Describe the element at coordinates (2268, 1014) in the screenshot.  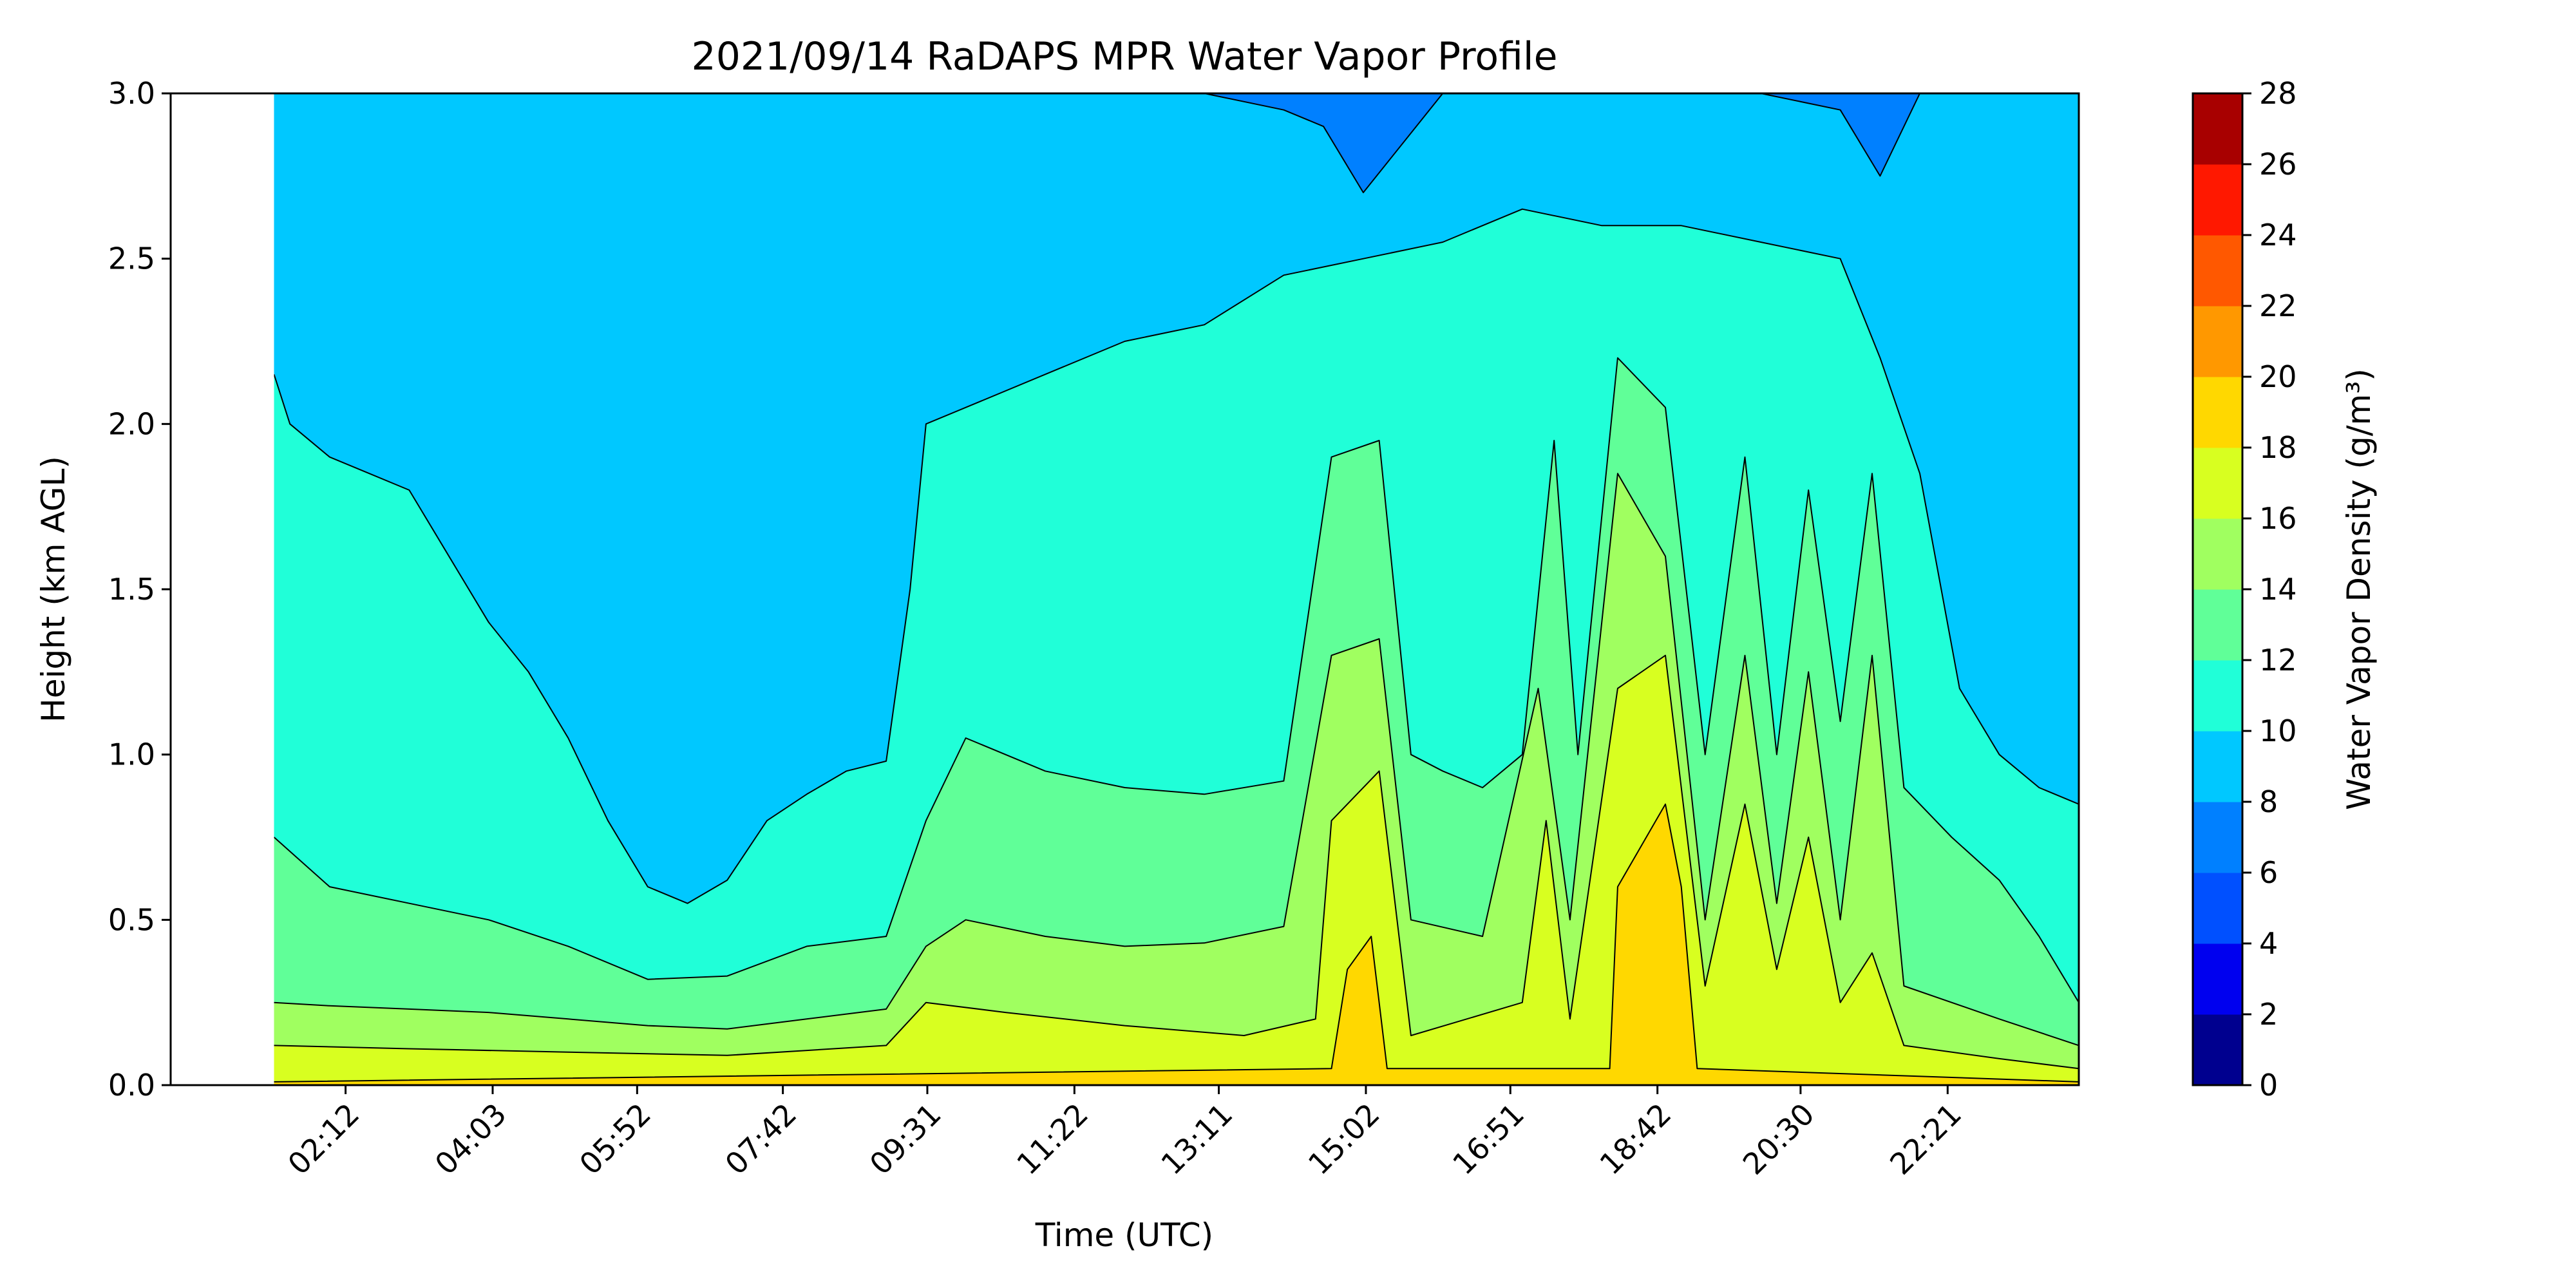
I see `colorbar-tick-label: 2` at that location.